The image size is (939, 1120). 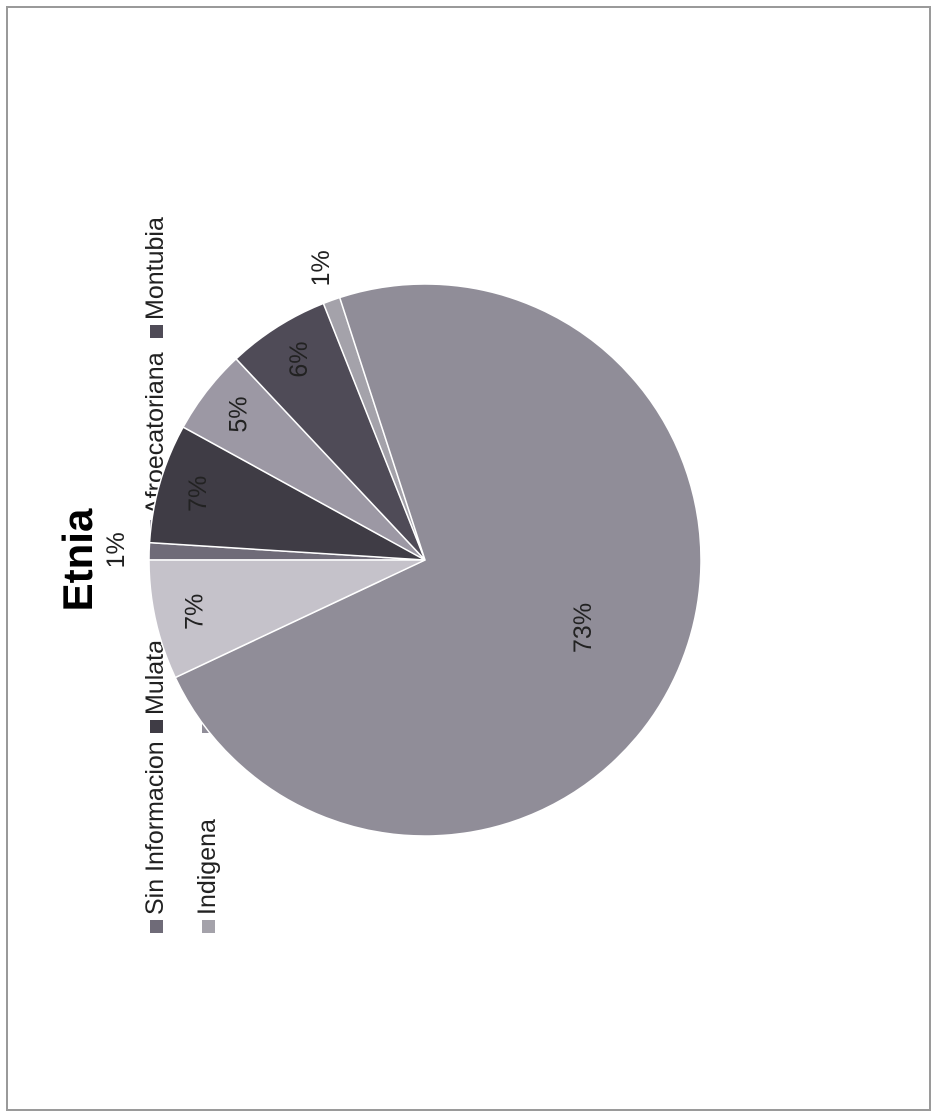 I want to click on legend-label-montubia: Montubia, so click(x=155, y=268).